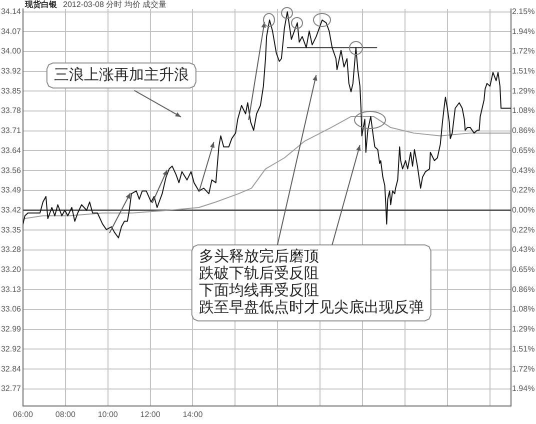 The height and width of the screenshot is (424, 536). I want to click on x-tick-label: 10:00, so click(108, 415).